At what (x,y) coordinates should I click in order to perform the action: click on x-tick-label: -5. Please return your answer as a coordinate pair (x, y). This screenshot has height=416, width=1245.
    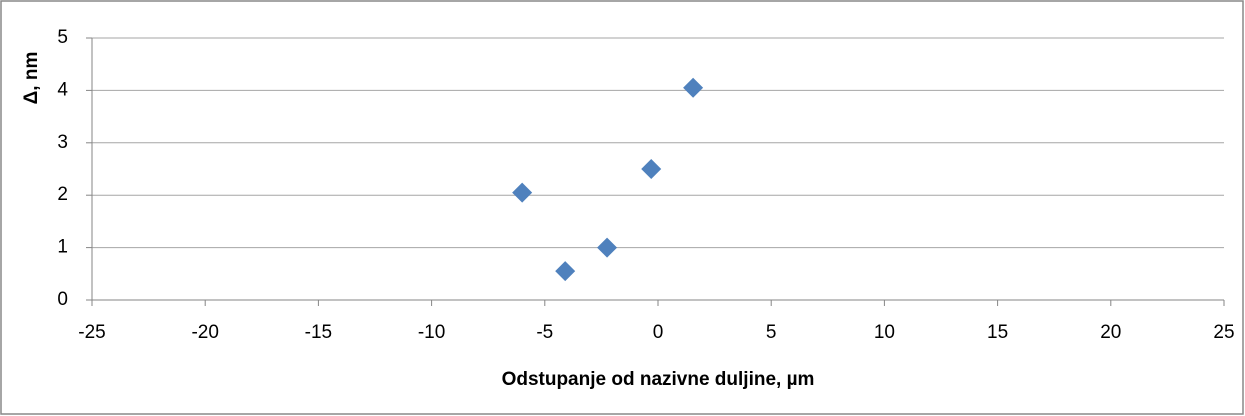
    Looking at the image, I should click on (544, 332).